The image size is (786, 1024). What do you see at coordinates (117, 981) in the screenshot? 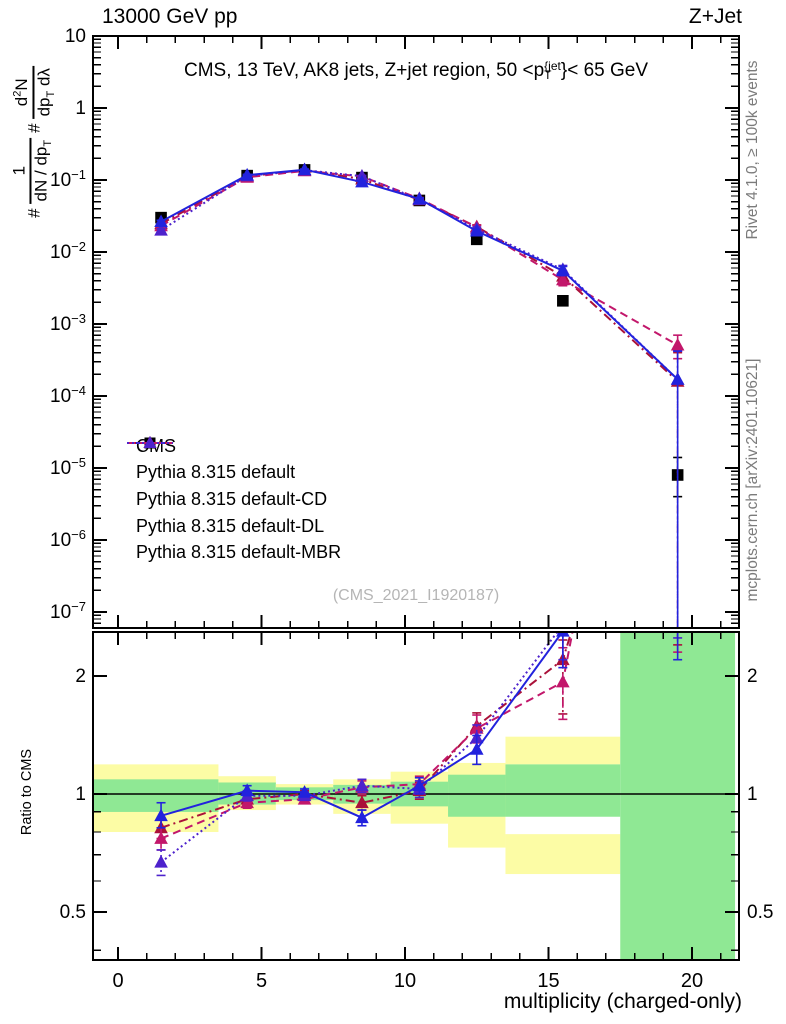
I see `x-tick-label: 0` at bounding box center [117, 981].